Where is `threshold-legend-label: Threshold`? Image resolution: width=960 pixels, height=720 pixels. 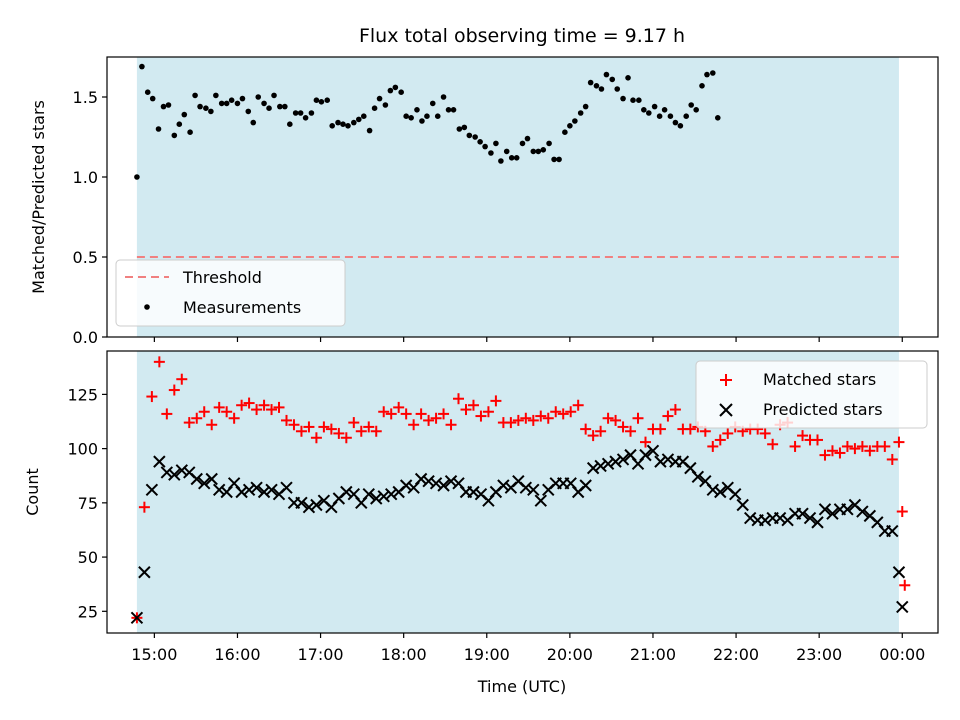 threshold-legend-label: Threshold is located at coordinates (222, 277).